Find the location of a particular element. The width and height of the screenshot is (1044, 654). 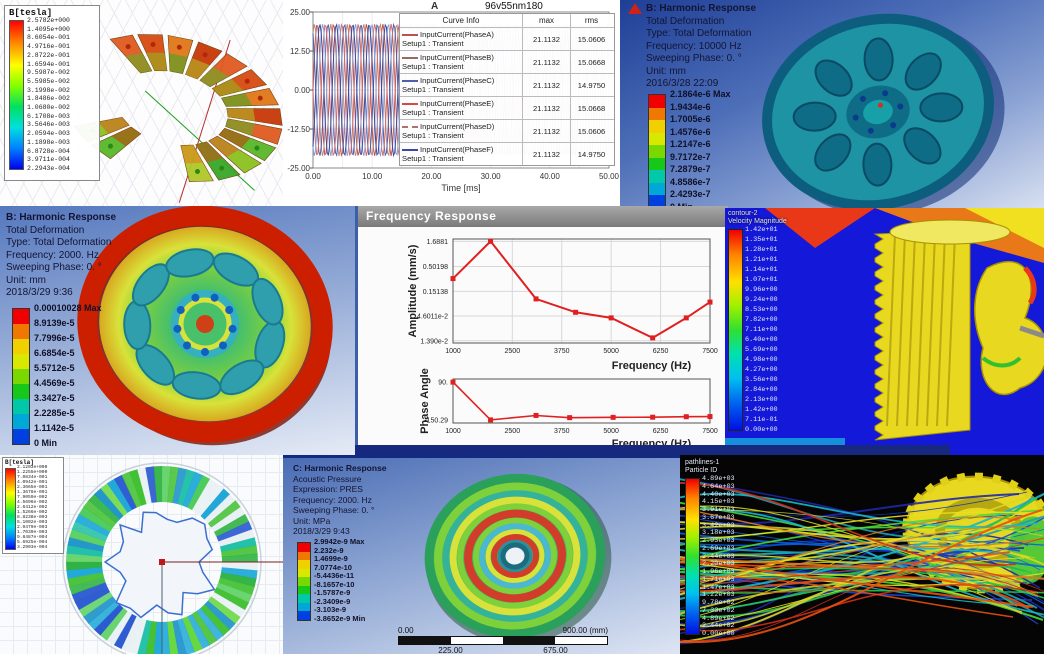

colorbar-label: 1.1142e-5 is located at coordinates (54, 428).